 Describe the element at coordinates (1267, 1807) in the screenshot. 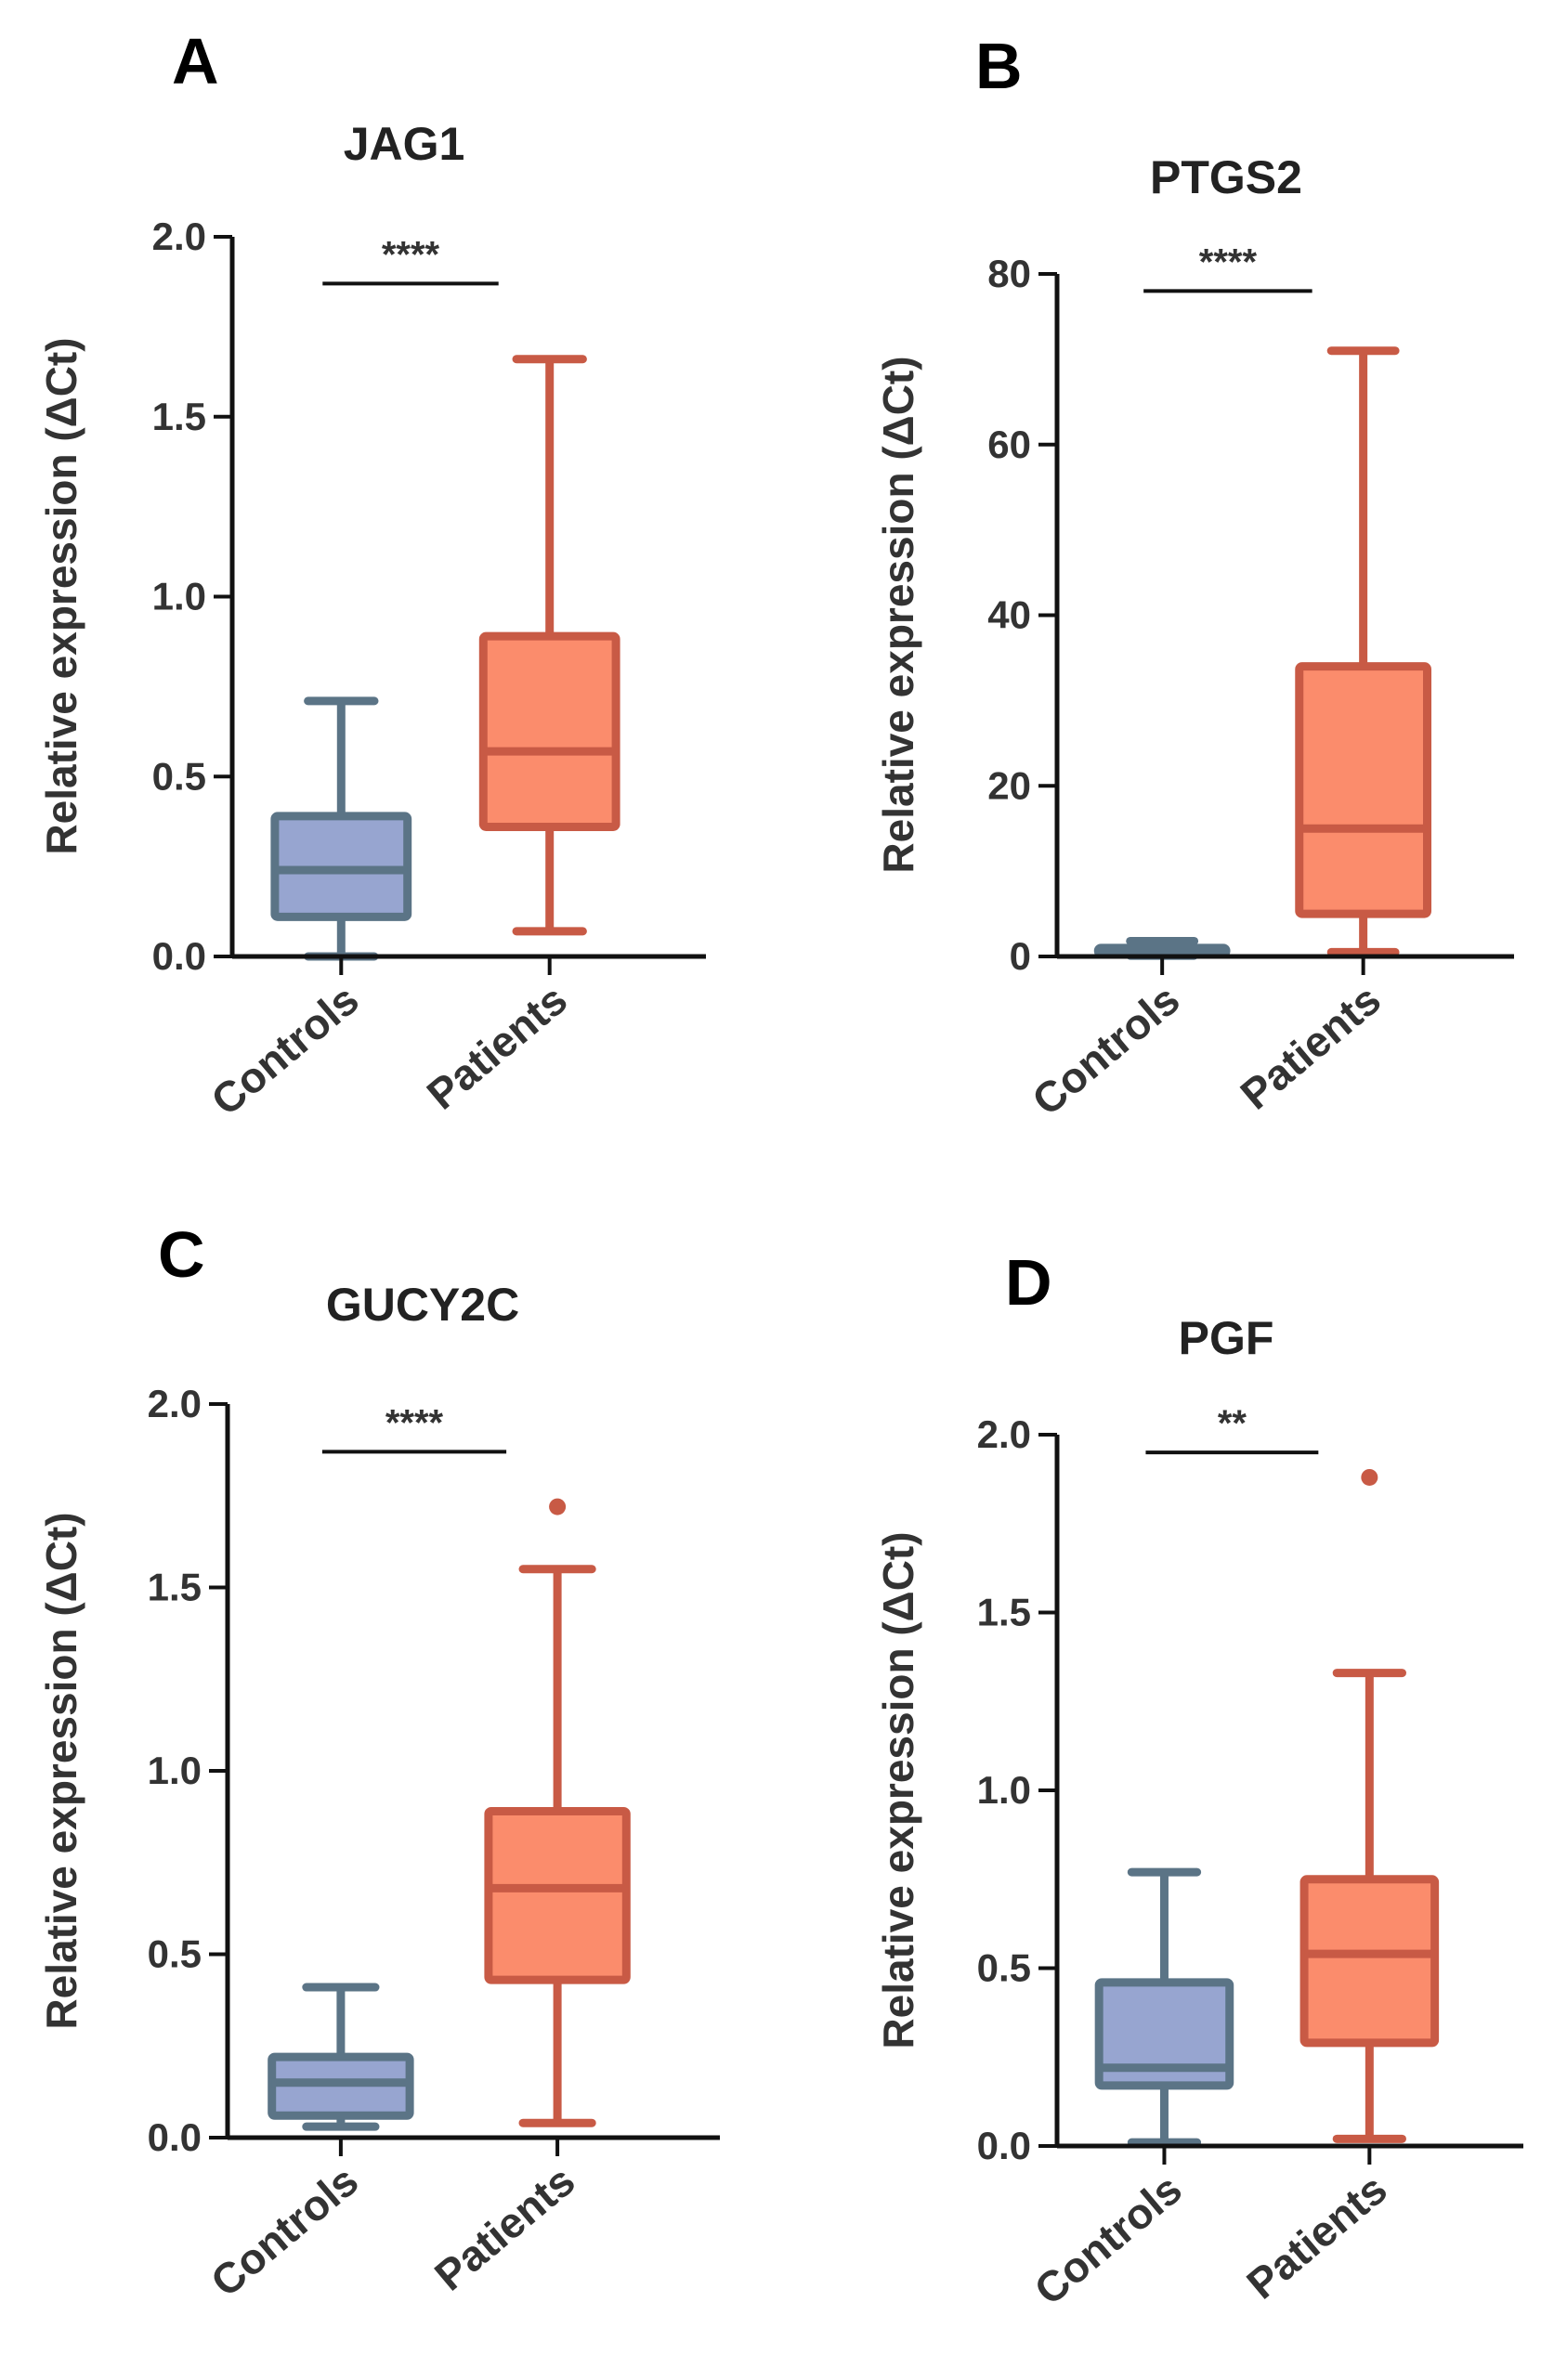

I see `panel-d-boxes` at that location.